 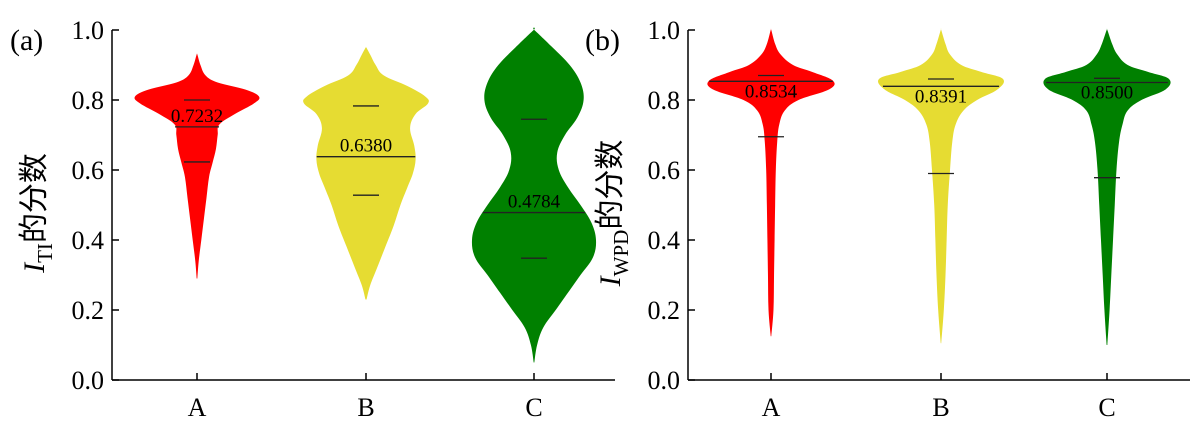 I want to click on panel-label: (b), so click(x=602, y=40).